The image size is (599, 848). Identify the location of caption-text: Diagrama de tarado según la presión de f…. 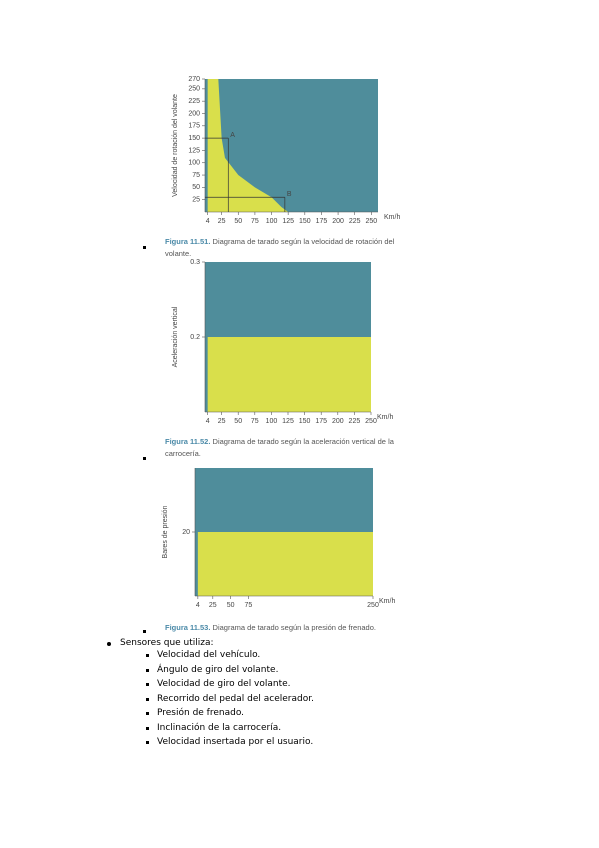
(294, 627).